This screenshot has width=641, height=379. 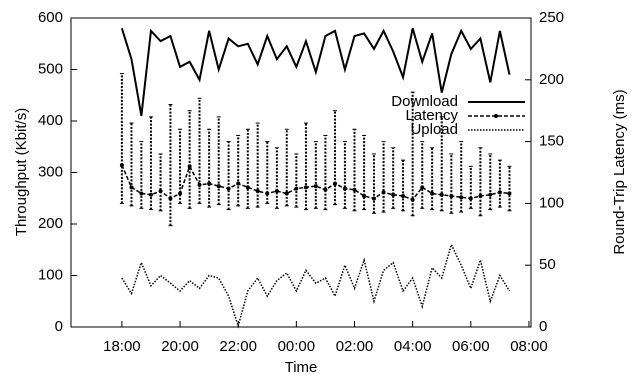 I want to click on y-tick-label: 100, so click(x=50, y=274).